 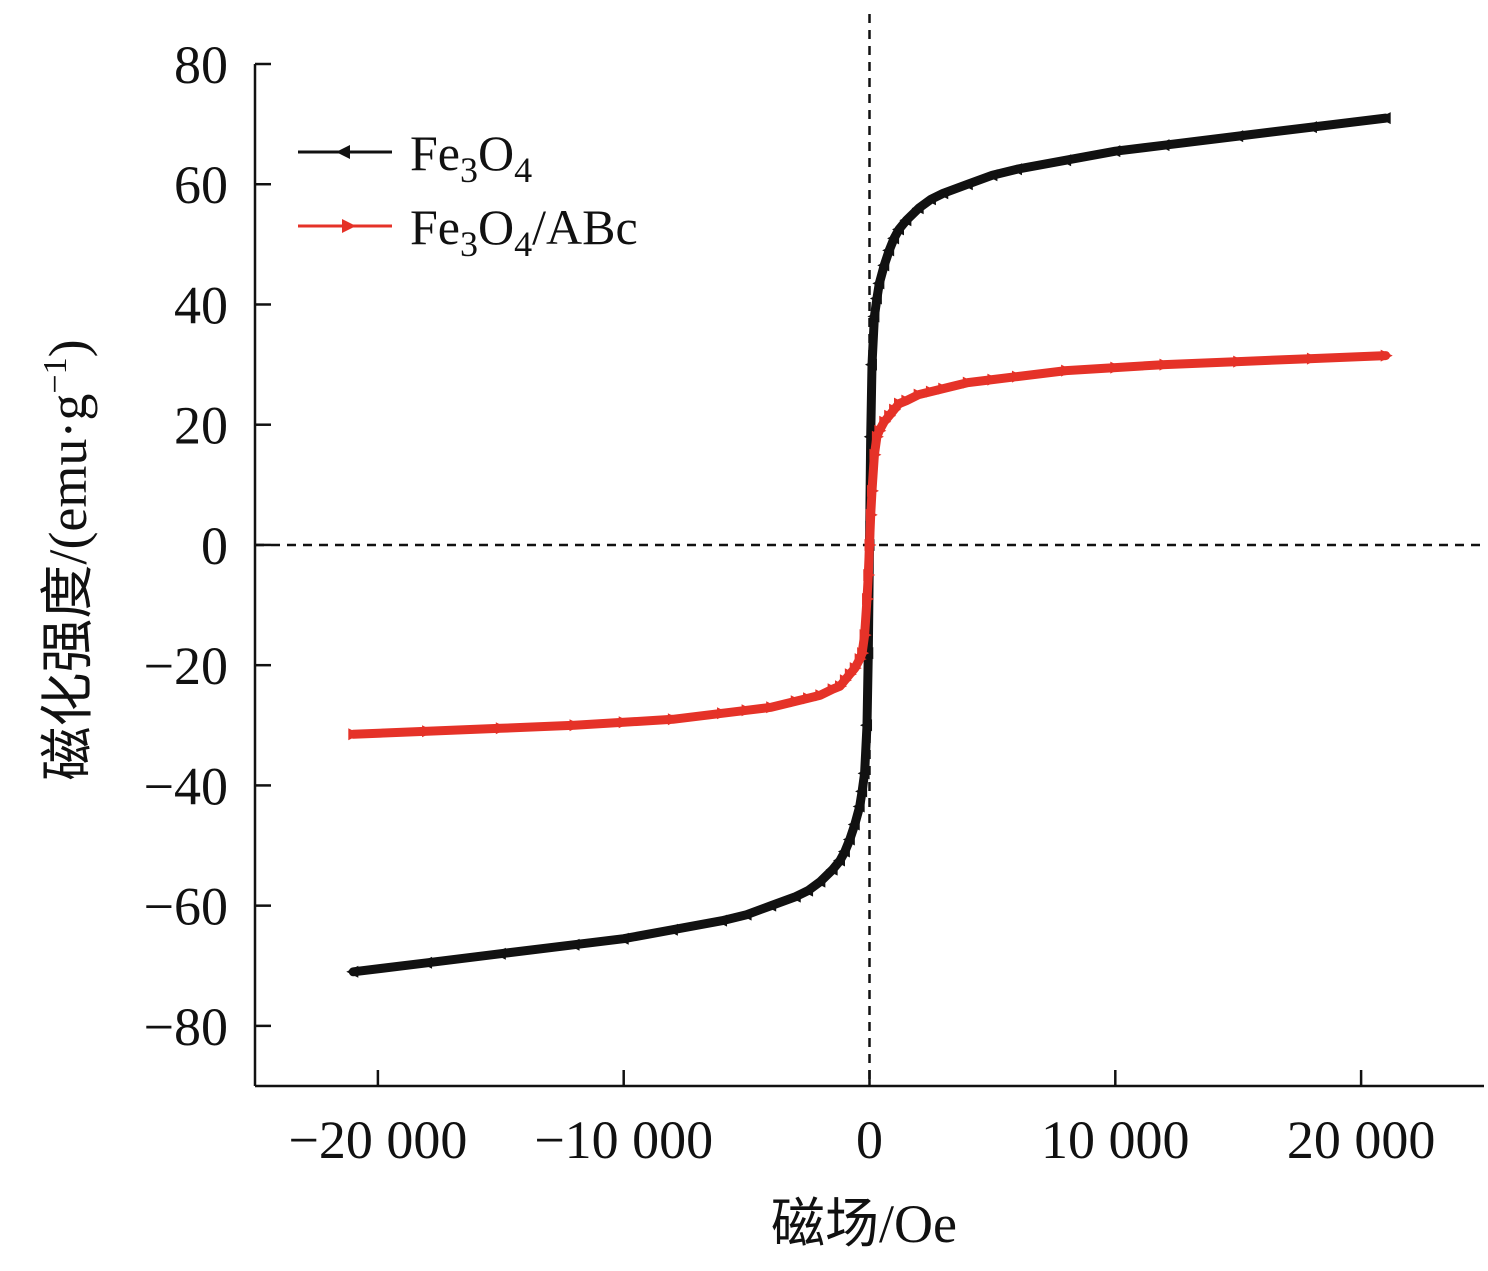 I want to click on x-tick-label: 0, so click(x=869, y=1140).